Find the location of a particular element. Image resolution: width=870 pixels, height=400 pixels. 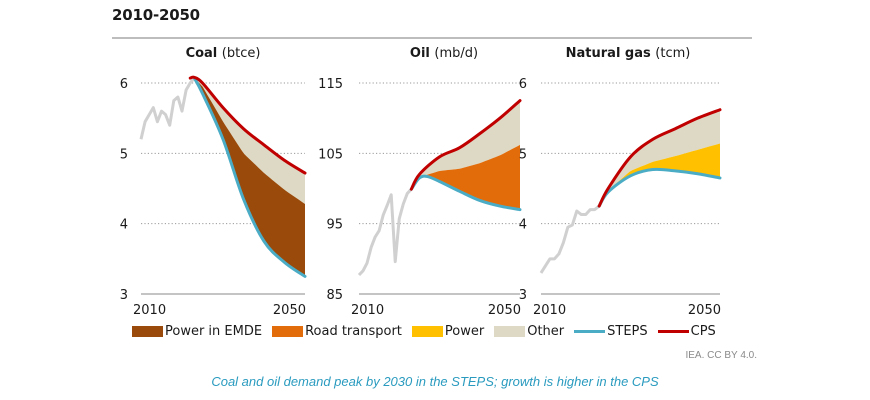

area-power is located at coordinates (659, 175).